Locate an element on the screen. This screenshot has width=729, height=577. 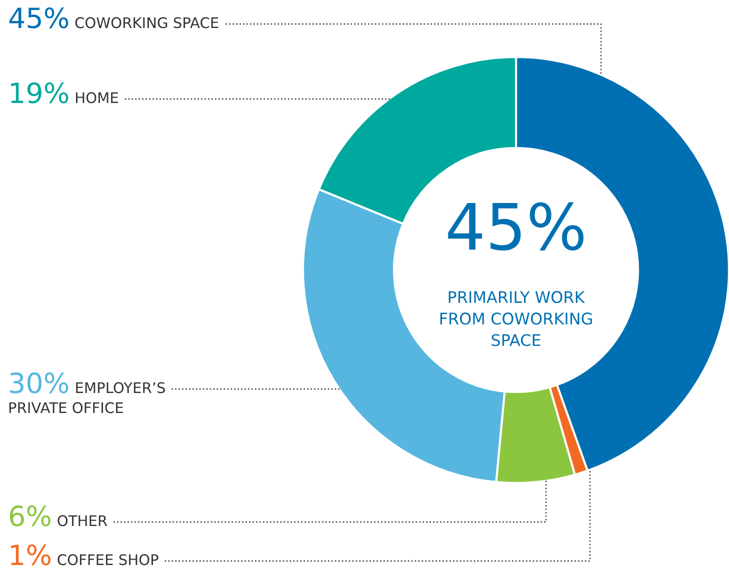
text: 45% is located at coordinates (516, 226).